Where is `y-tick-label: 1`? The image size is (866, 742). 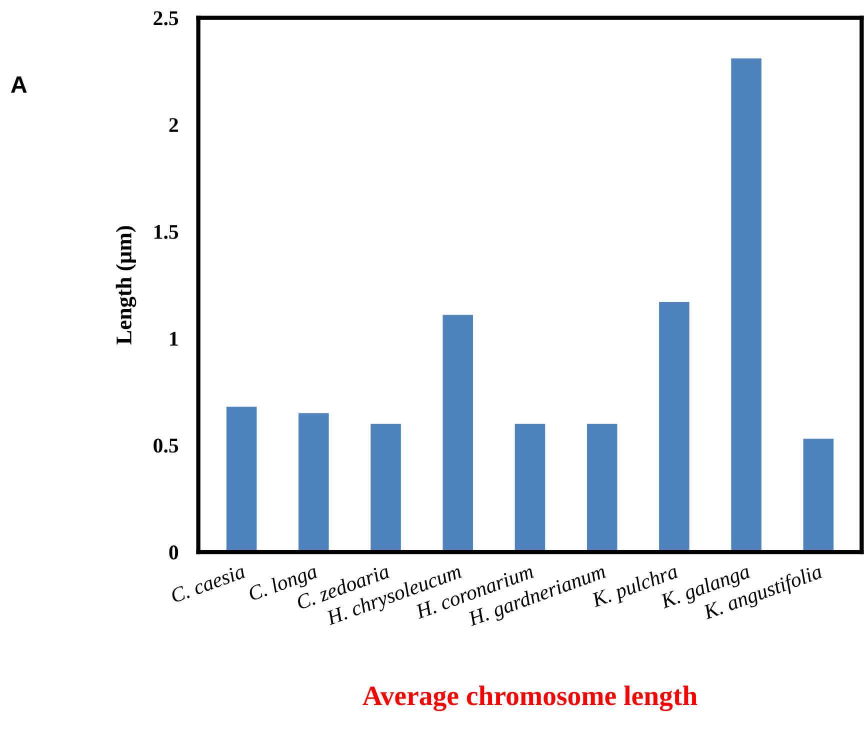
y-tick-label: 1 is located at coordinates (174, 339).